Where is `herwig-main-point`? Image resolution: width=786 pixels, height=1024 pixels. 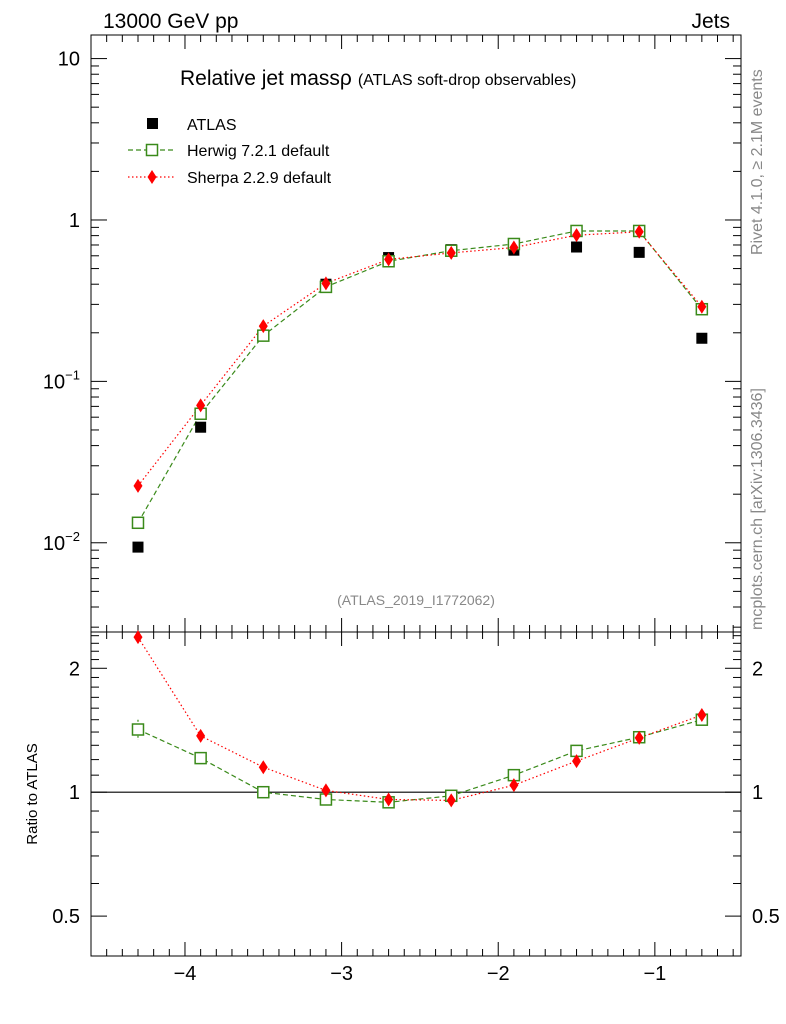
herwig-main-point is located at coordinates (138, 523).